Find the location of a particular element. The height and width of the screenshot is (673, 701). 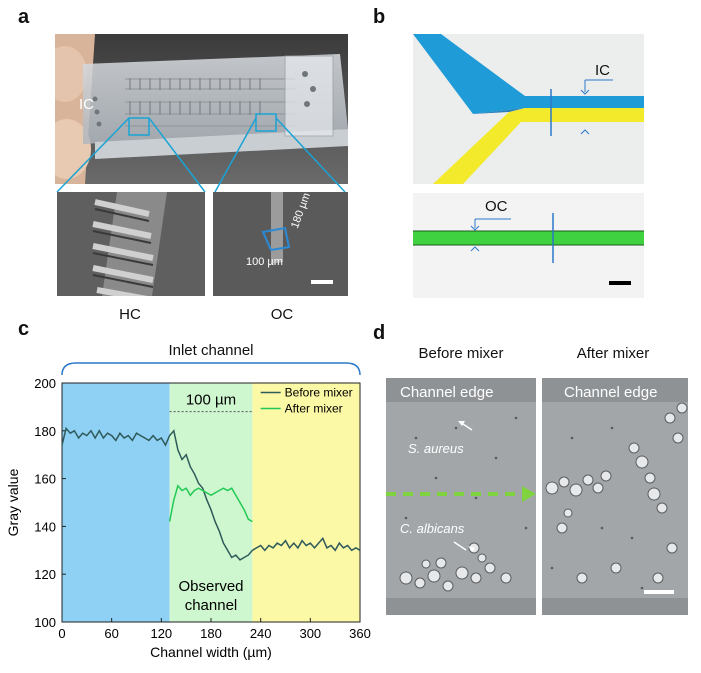

channel-edge-after: Channel edge is located at coordinates (611, 392).